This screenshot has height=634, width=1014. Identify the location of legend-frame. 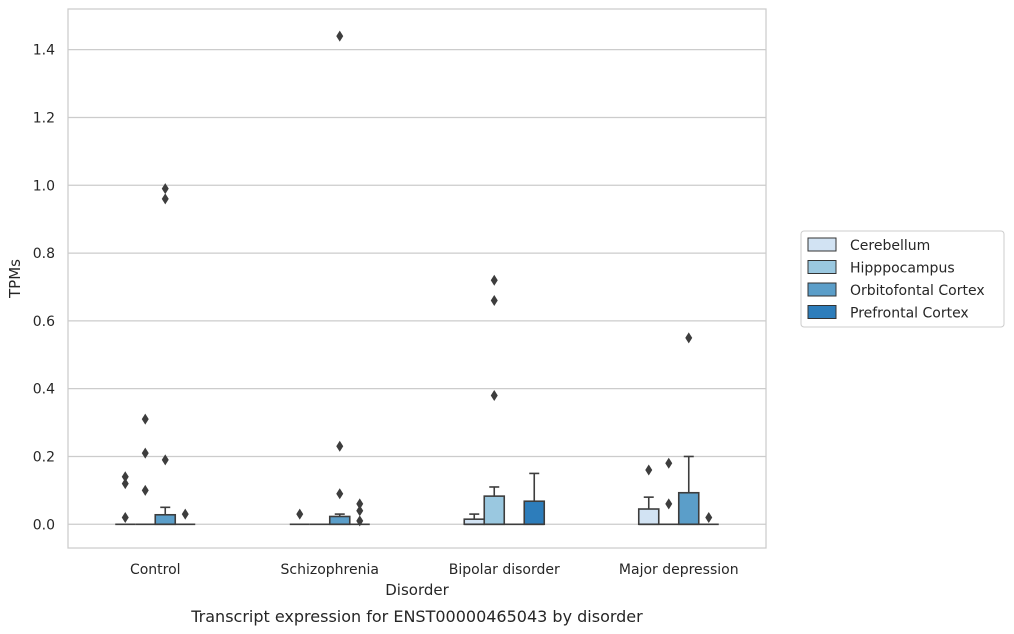
(902, 279).